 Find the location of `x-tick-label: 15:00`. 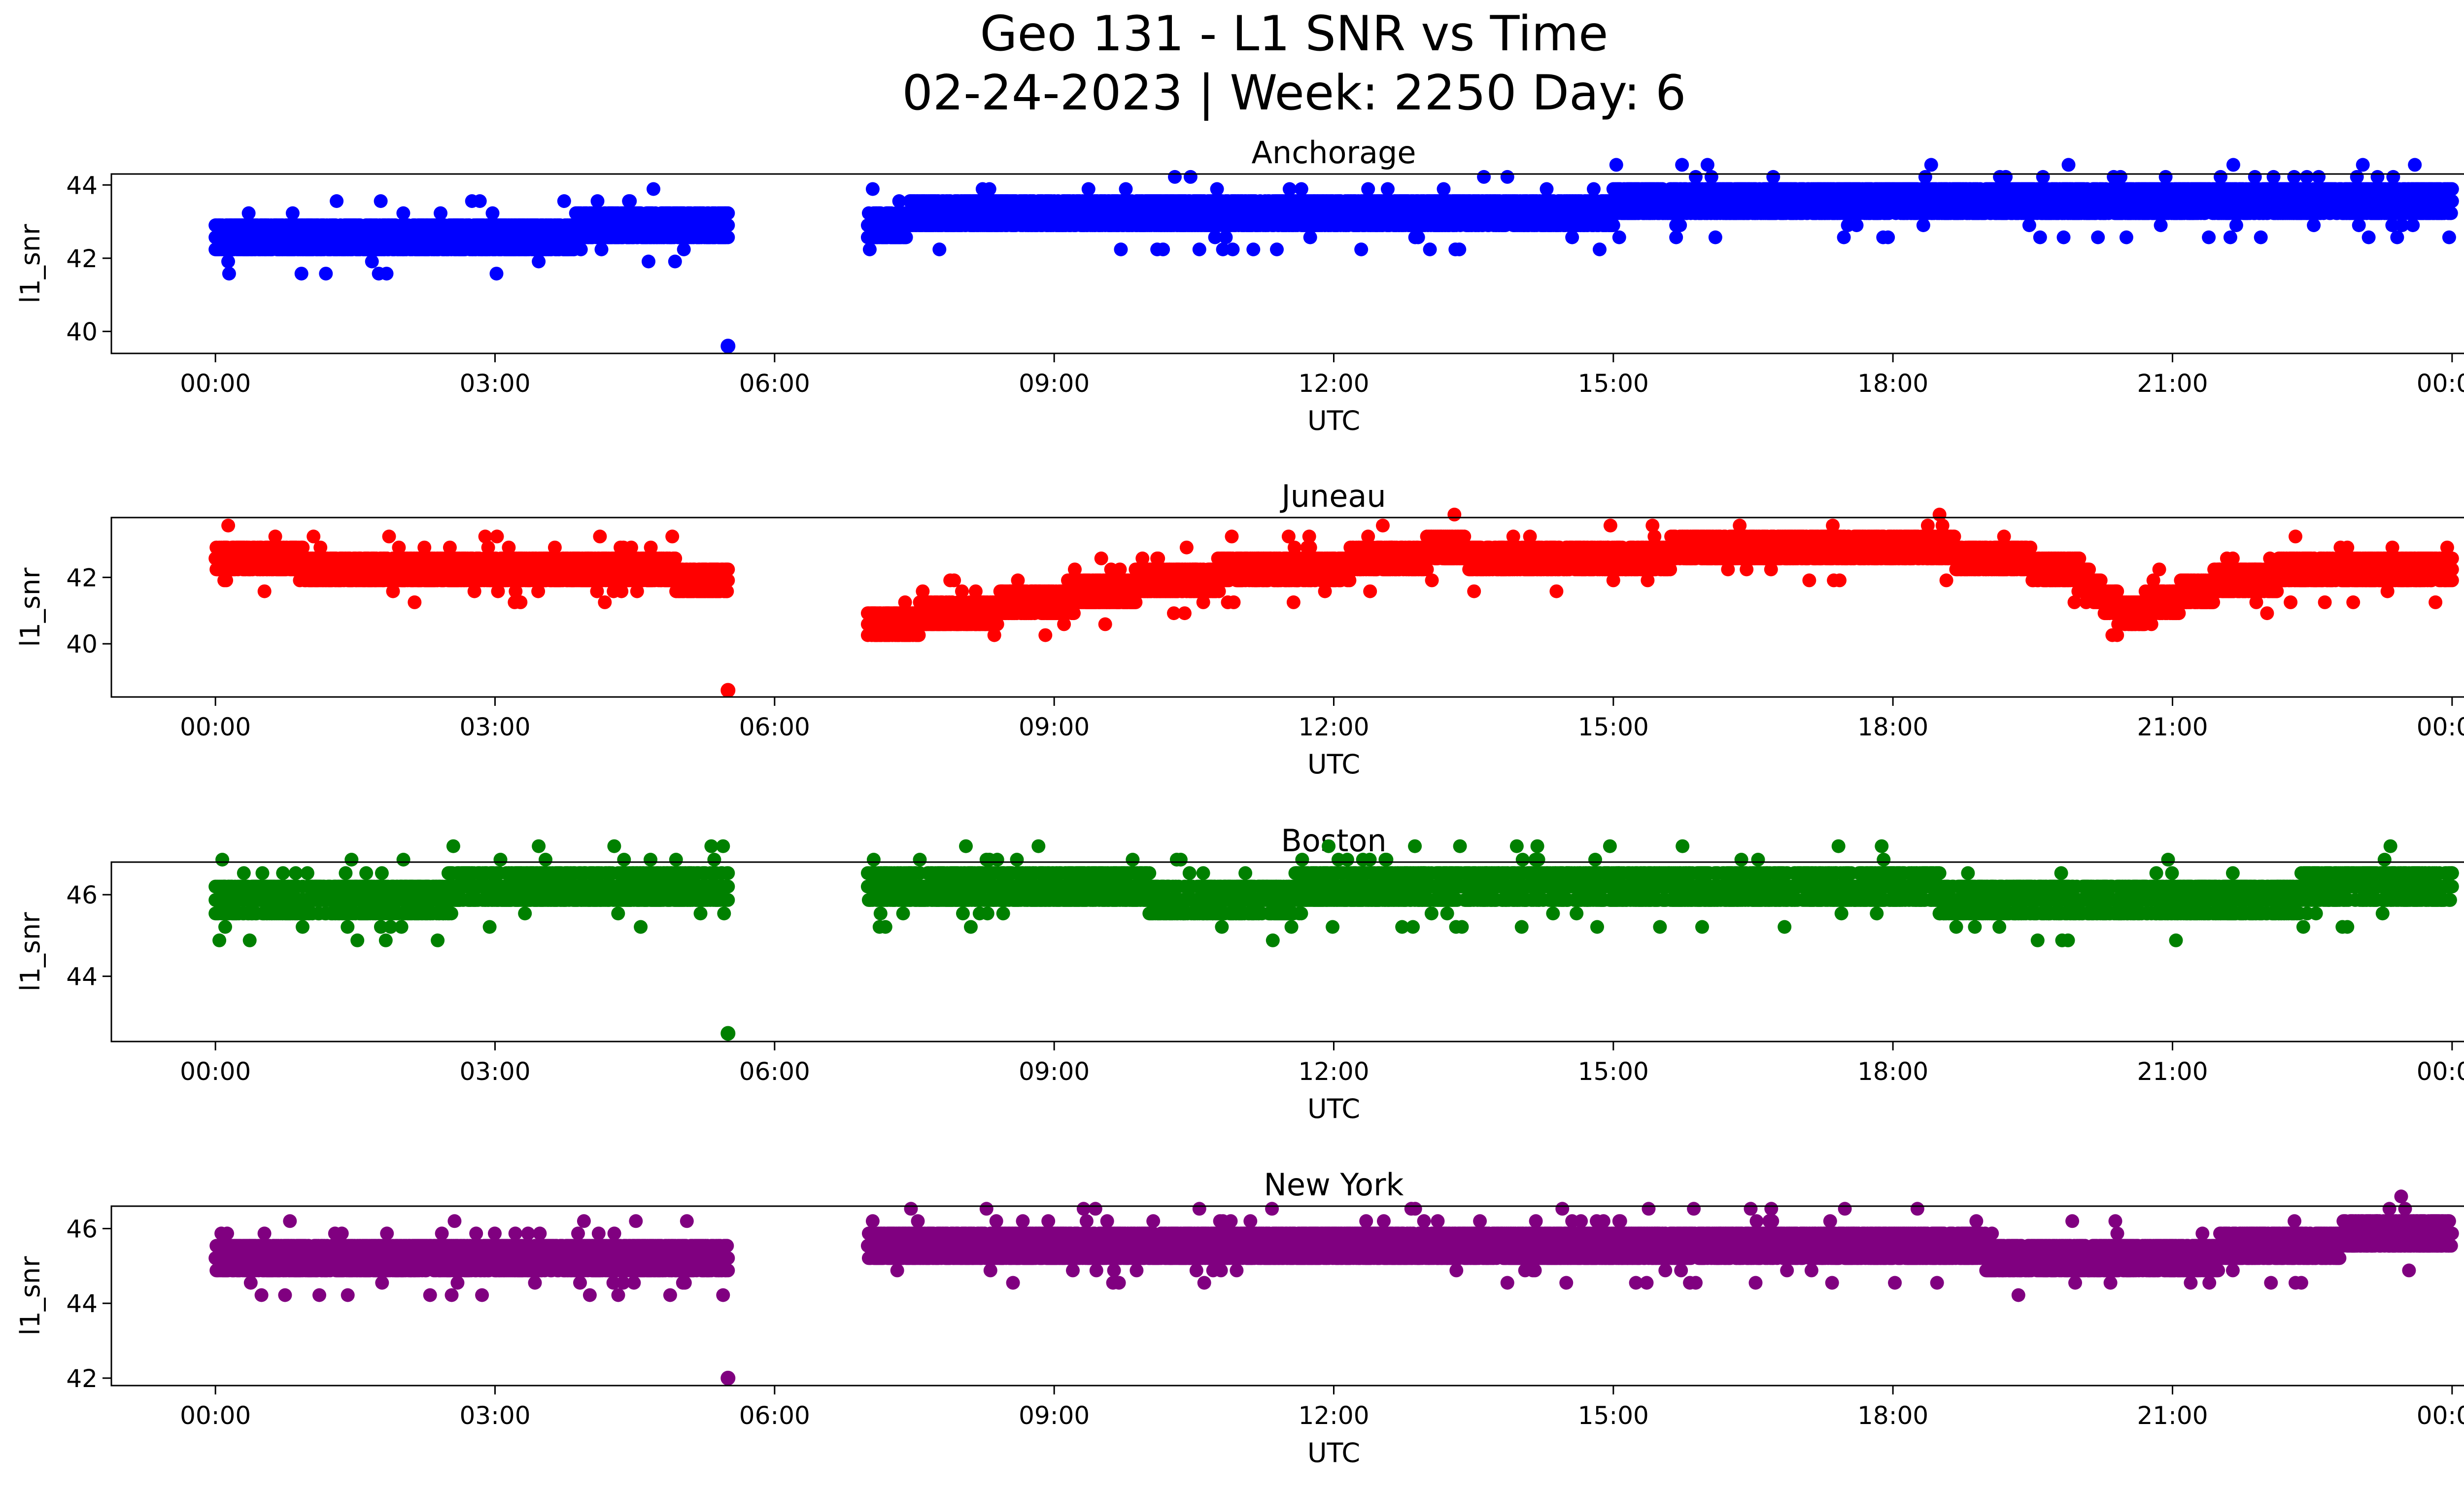

x-tick-label: 15:00 is located at coordinates (1613, 383).